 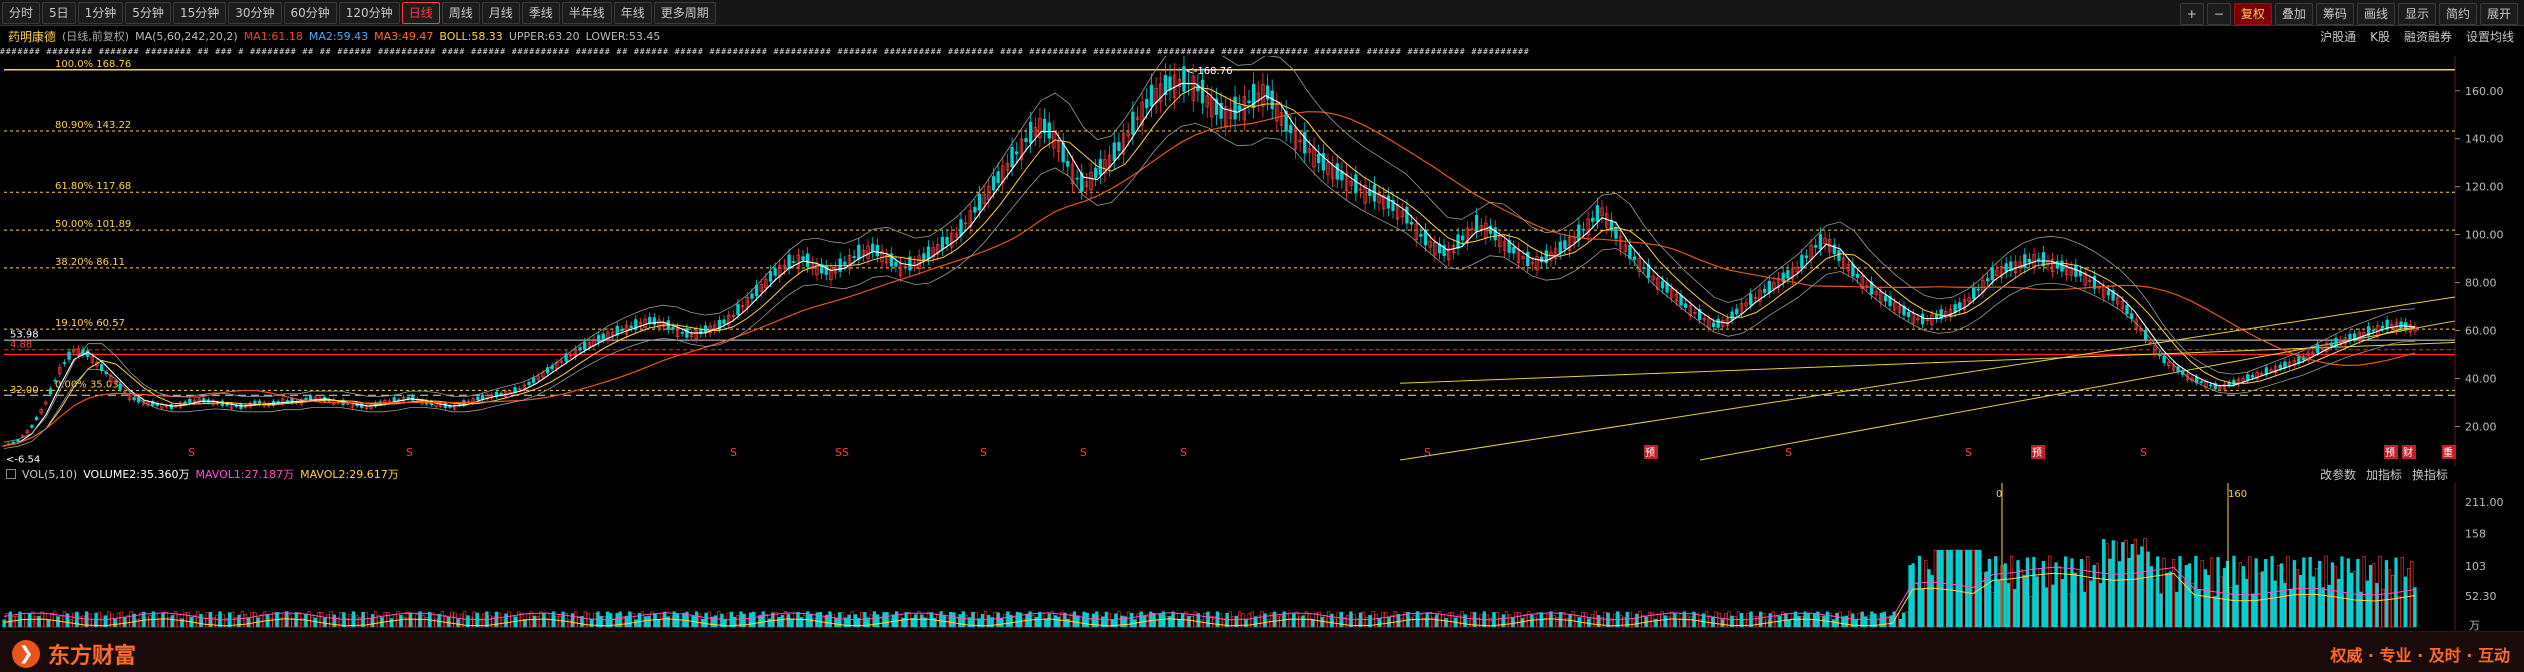 I want to click on y-tick-label: 140.00, so click(x=2484, y=139).